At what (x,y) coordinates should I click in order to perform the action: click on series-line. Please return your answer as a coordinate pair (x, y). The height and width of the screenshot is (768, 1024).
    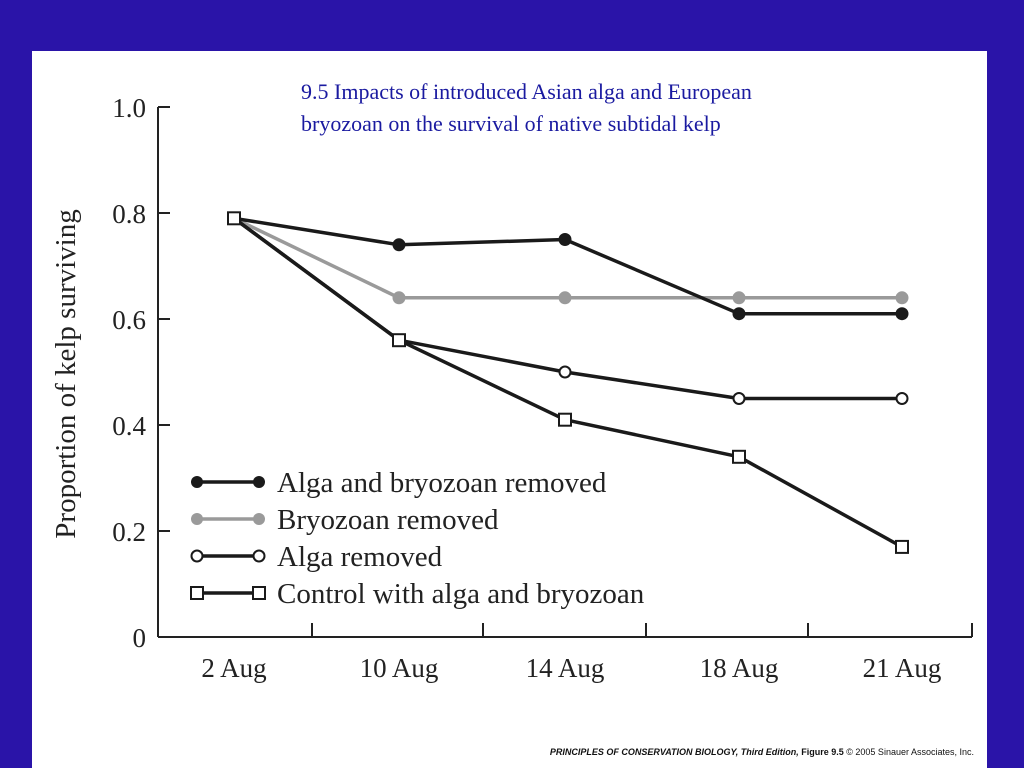
    Looking at the image, I should click on (567, 258).